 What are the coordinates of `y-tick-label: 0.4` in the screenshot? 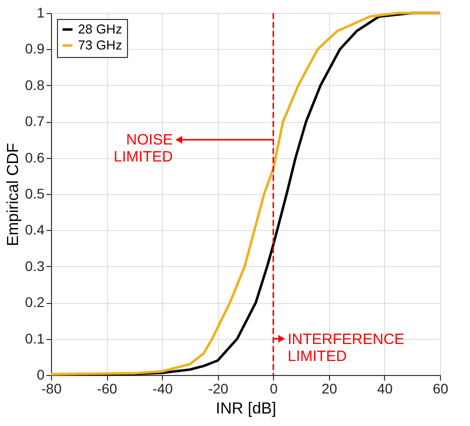 It's located at (35, 230).